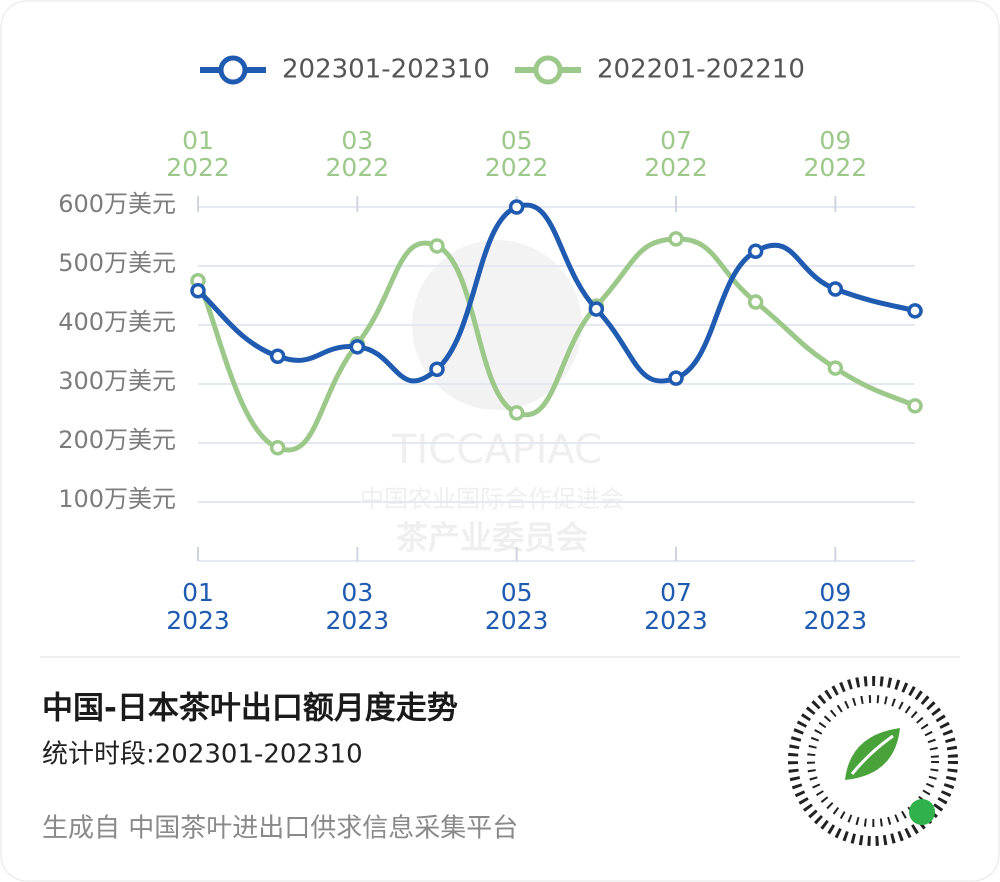  Describe the element at coordinates (117, 440) in the screenshot. I see `y-tick-label: 200万美元` at that location.